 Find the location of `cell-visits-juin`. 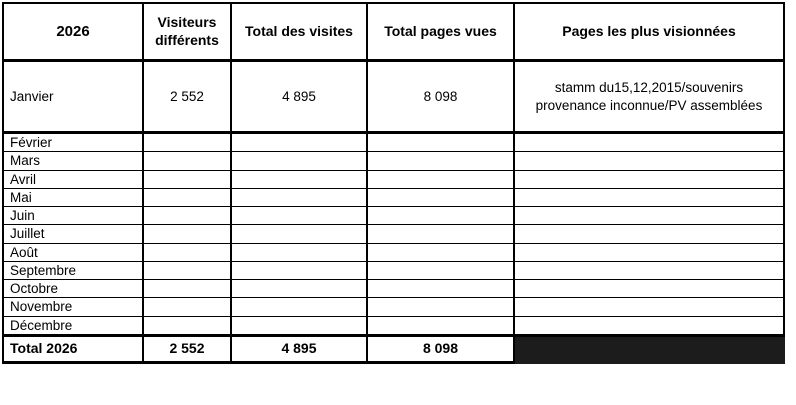

cell-visits-juin is located at coordinates (299, 216).